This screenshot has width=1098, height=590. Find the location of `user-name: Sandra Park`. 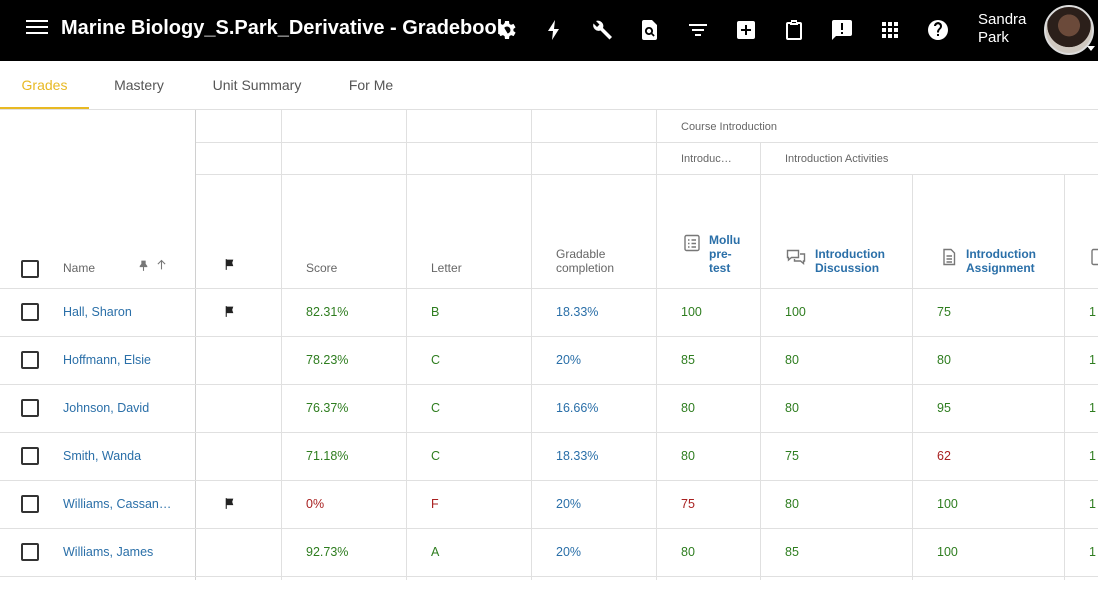

user-name: Sandra Park is located at coordinates (1002, 28).